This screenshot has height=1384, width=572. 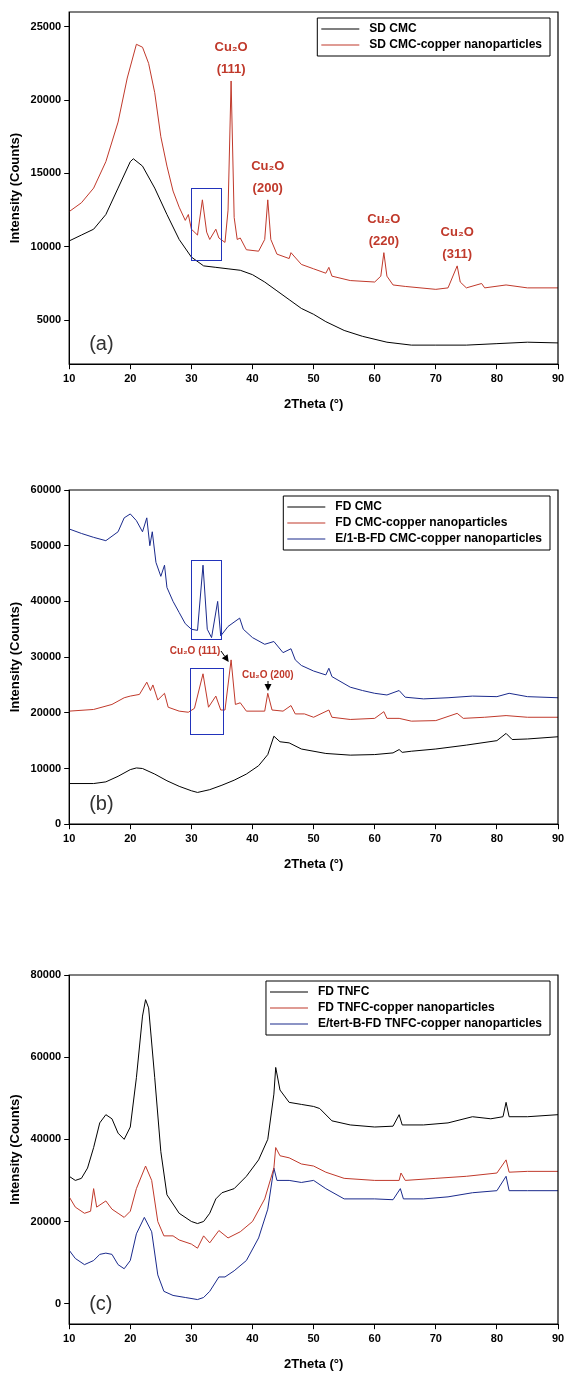 I want to click on legend-label: SD CMC, so click(x=393, y=28).